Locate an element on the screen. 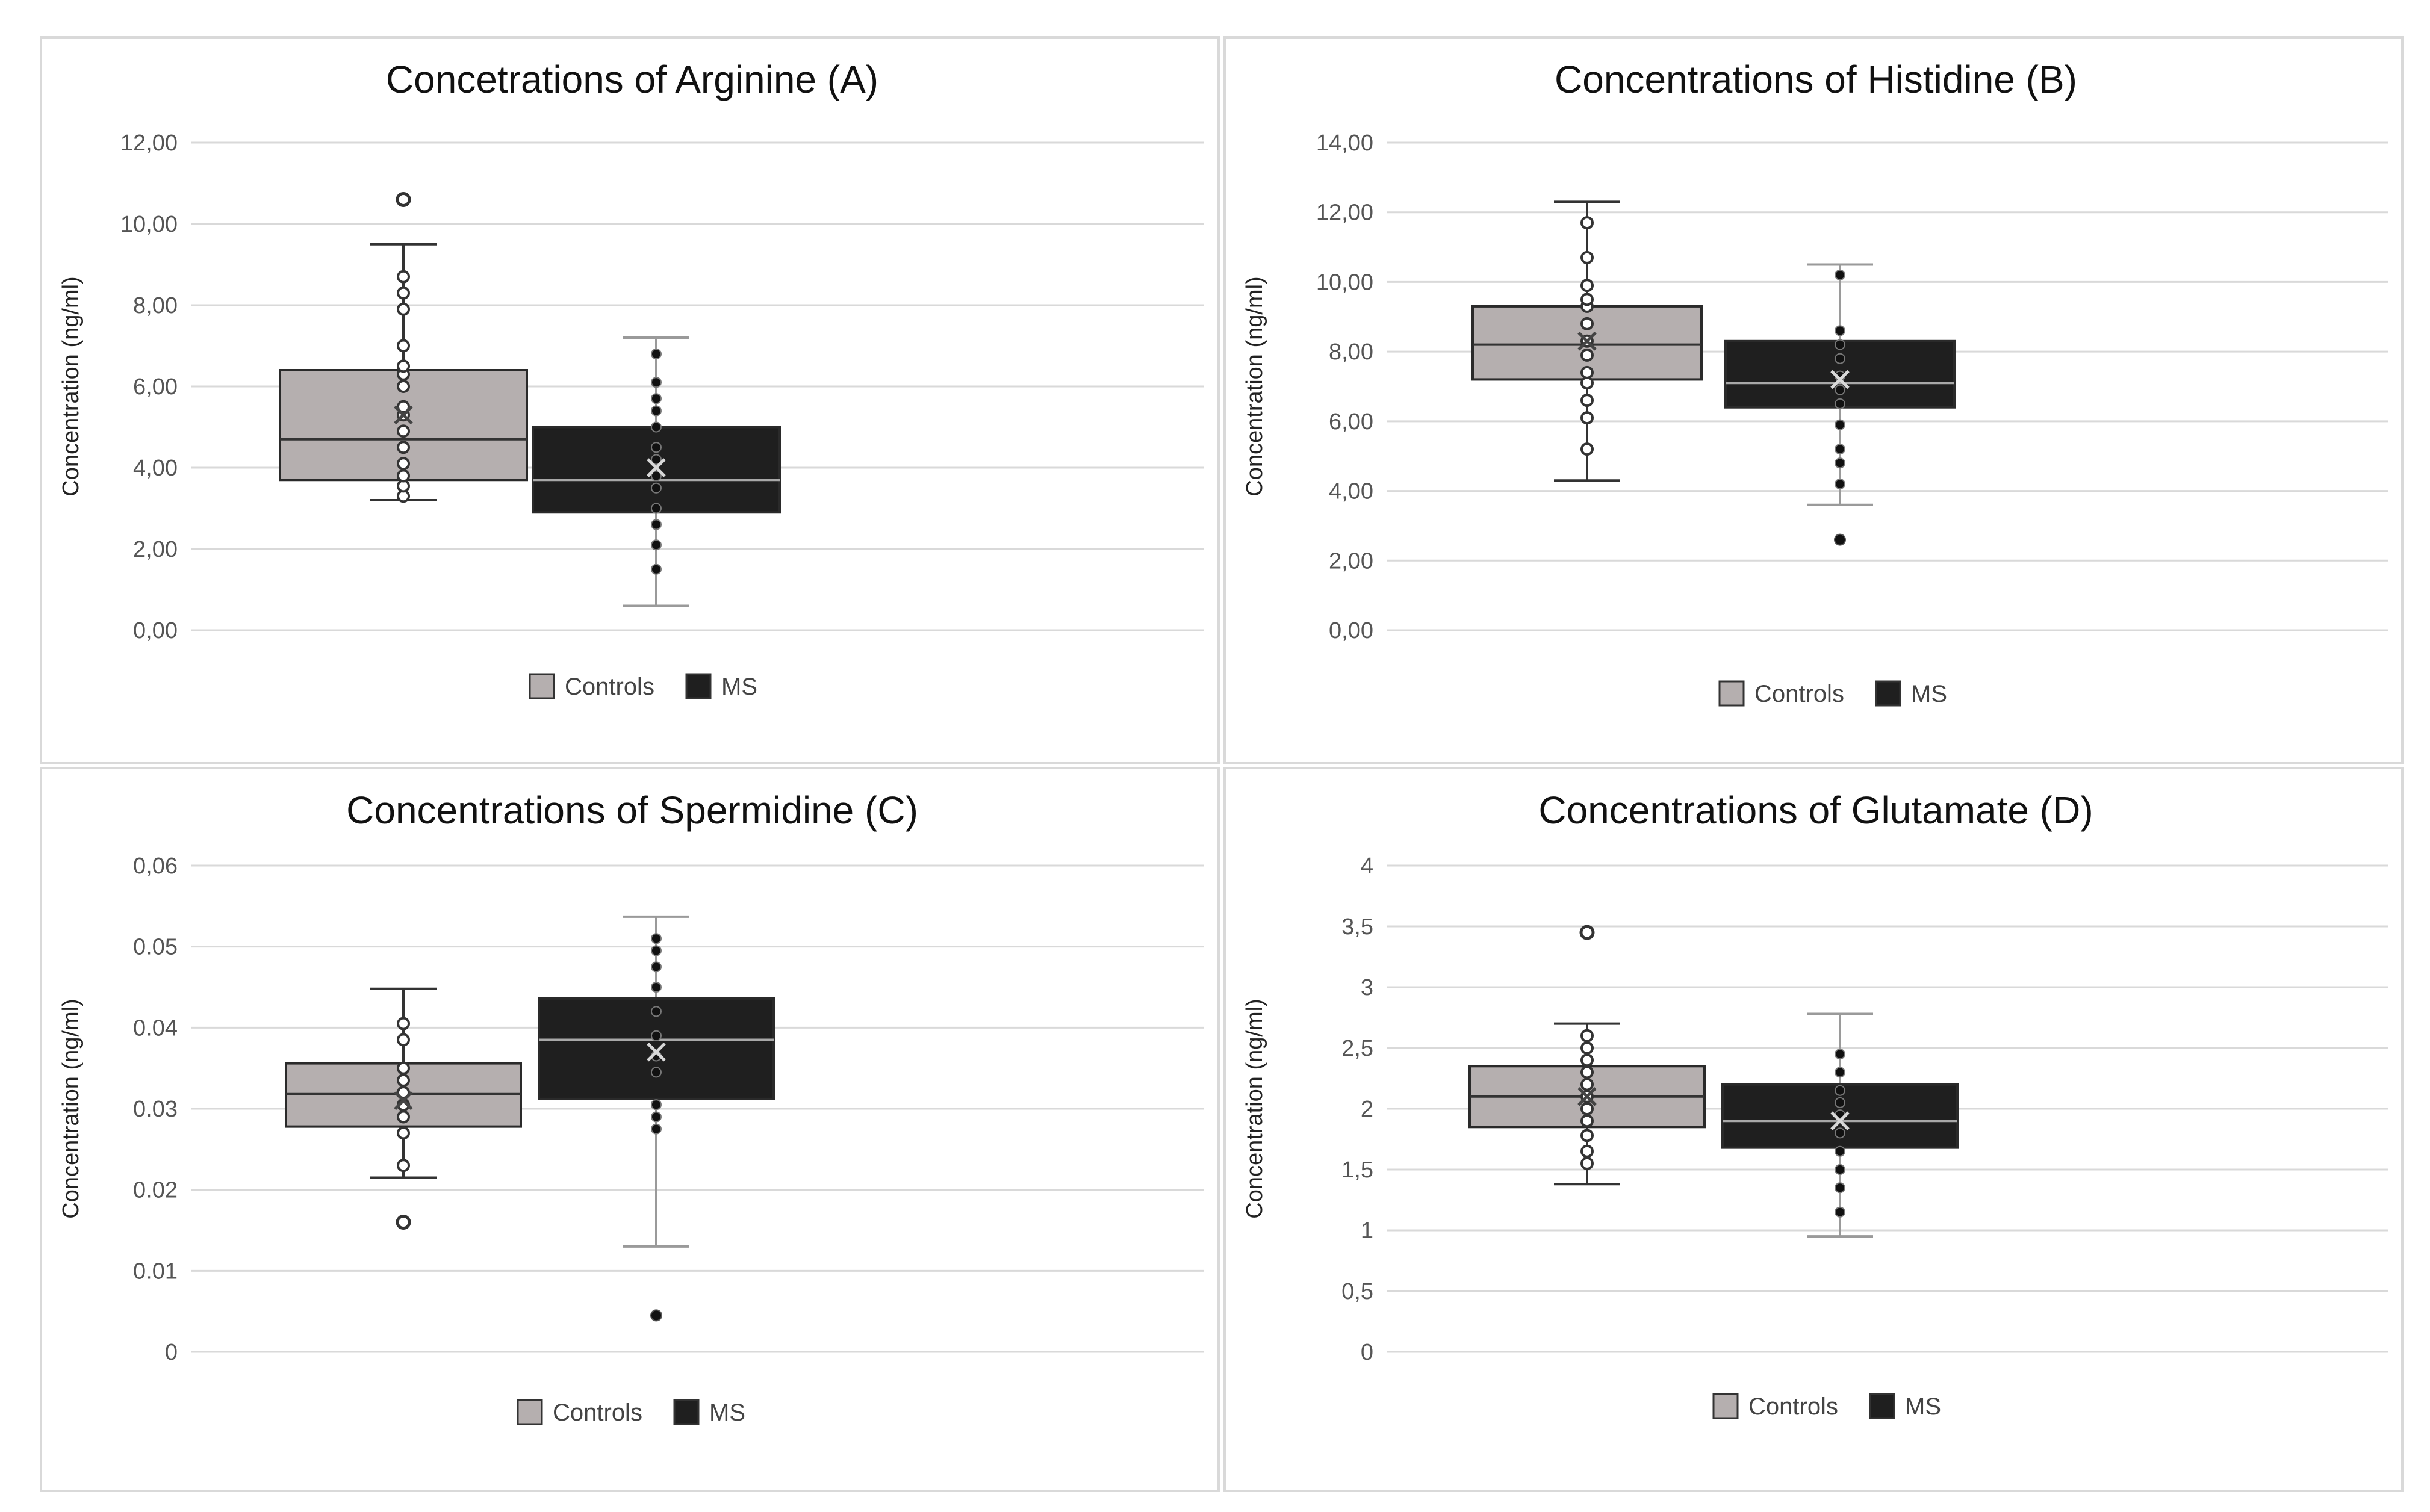 The height and width of the screenshot is (1512, 2430). y-tick-label: 0.03 is located at coordinates (156, 1109).